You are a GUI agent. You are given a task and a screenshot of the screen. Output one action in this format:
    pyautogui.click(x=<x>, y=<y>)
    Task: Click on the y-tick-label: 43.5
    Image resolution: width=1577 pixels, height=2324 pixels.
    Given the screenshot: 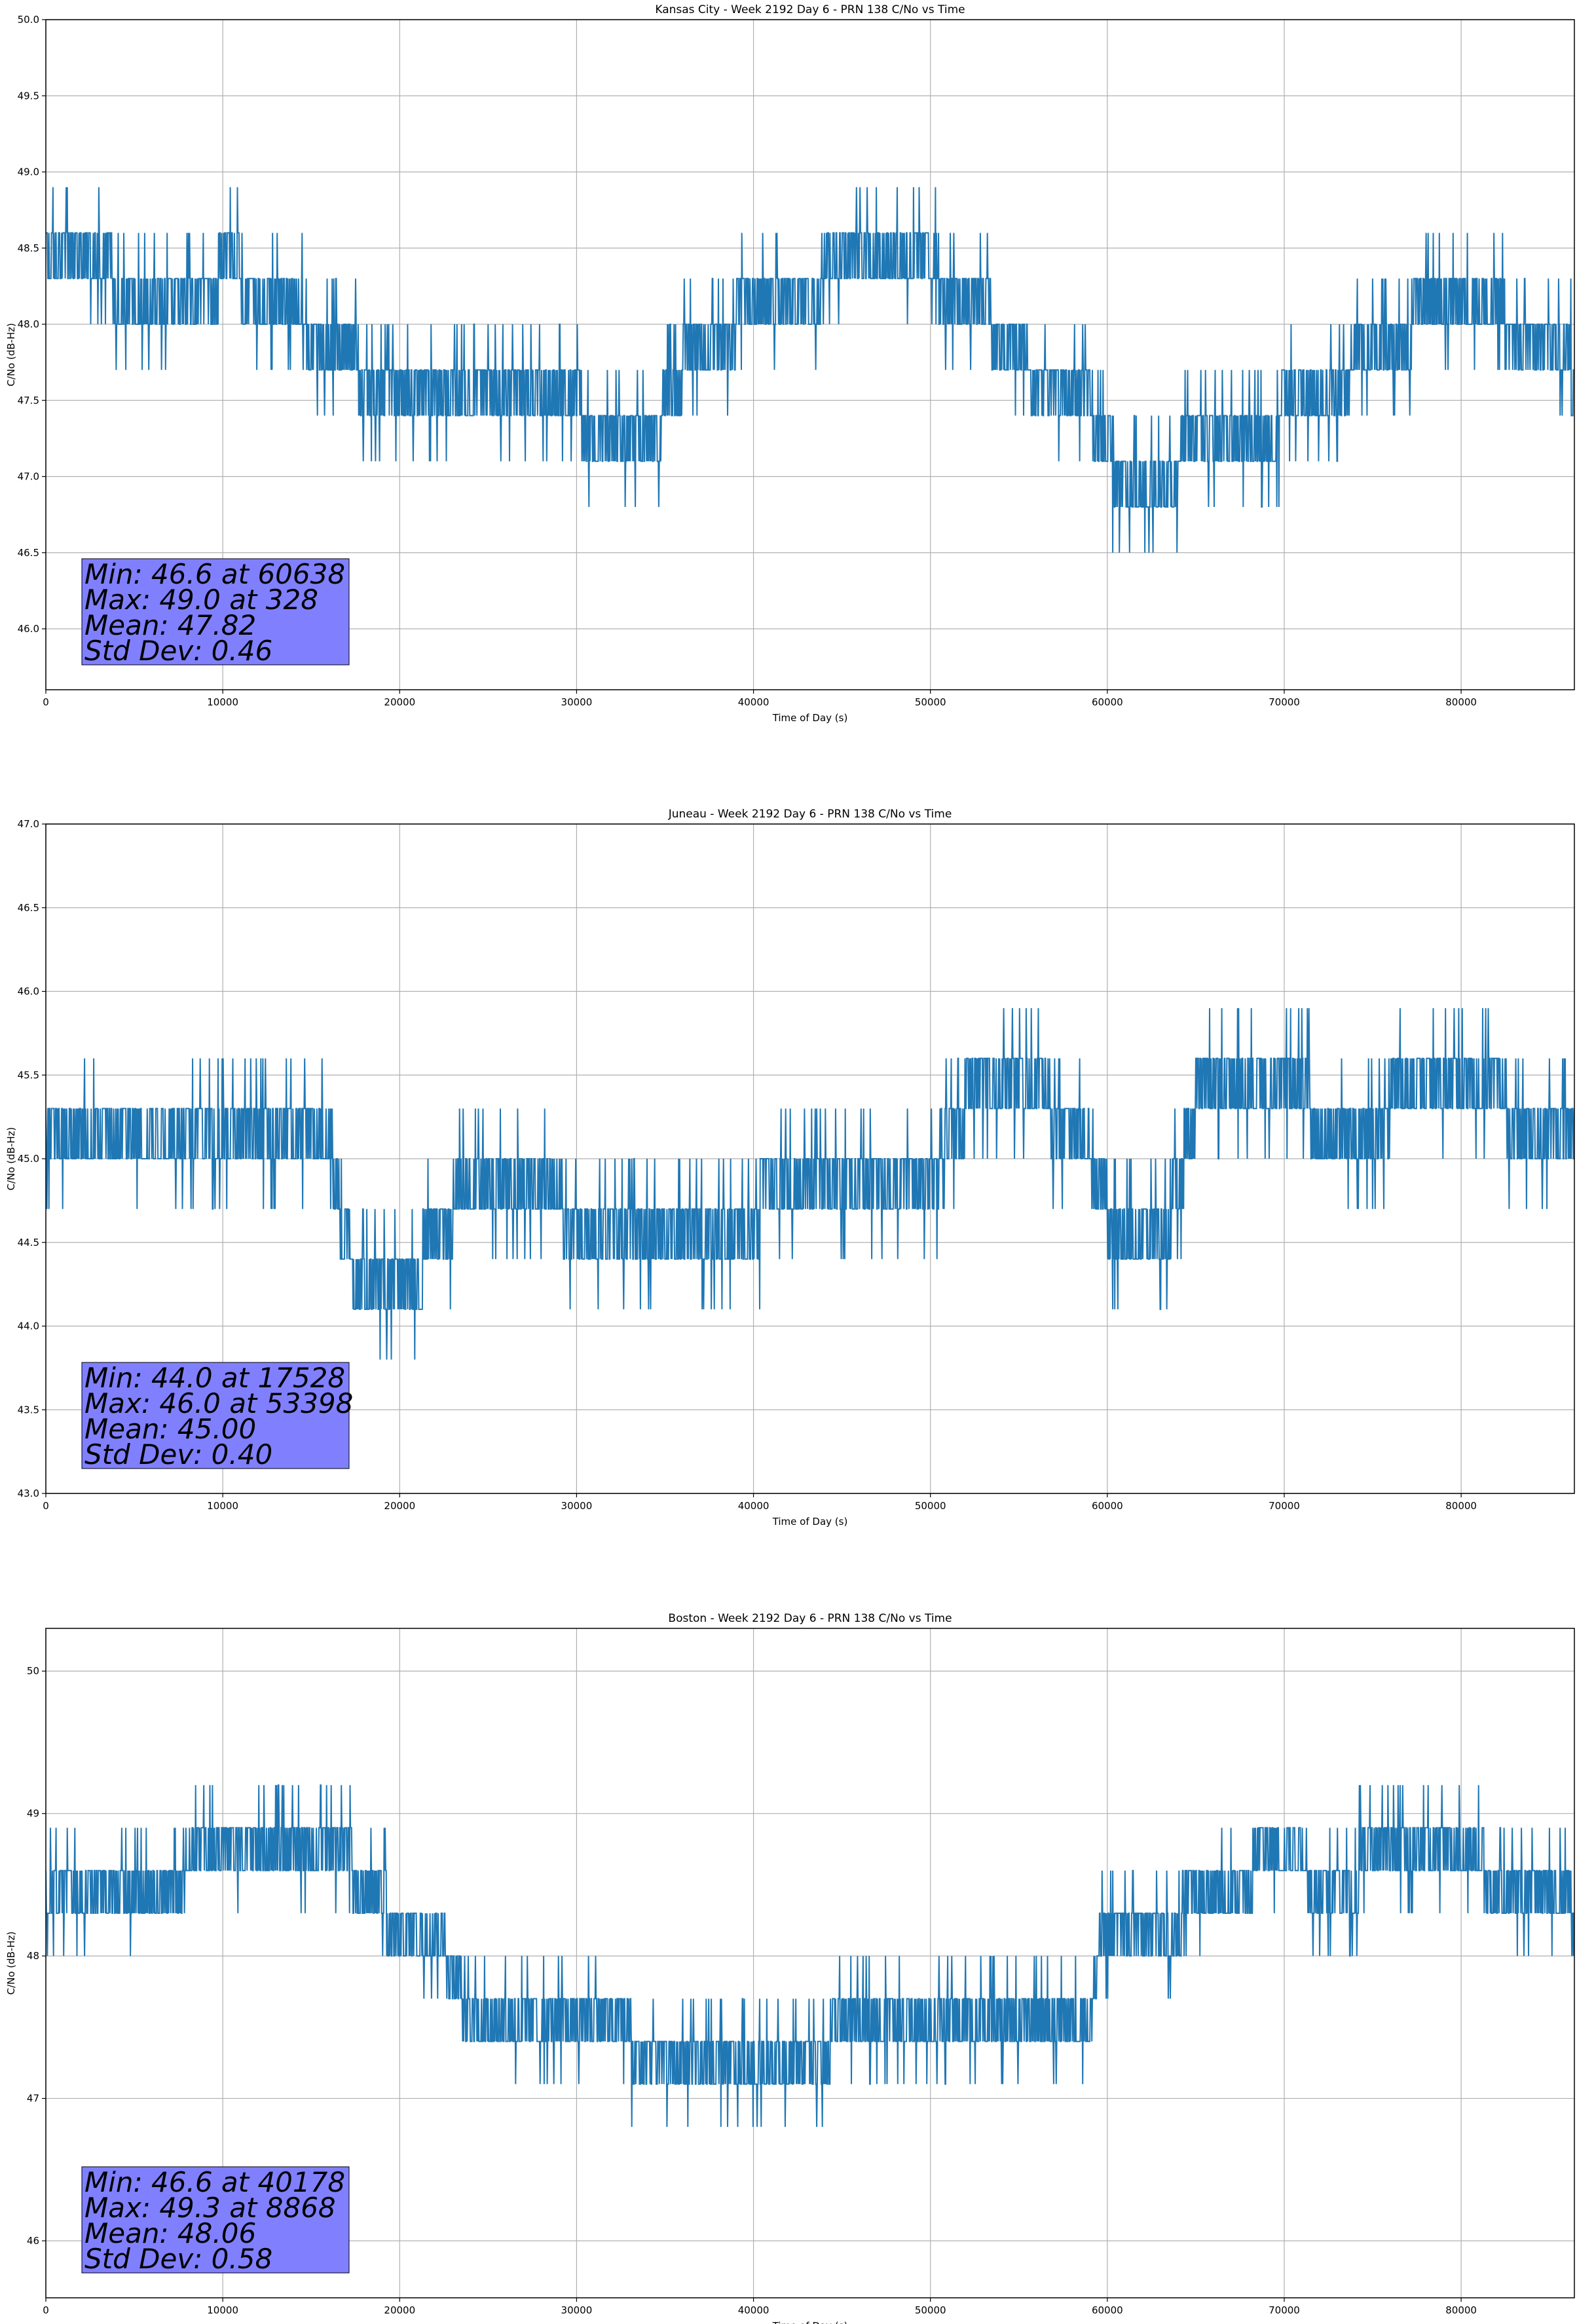 What is the action you would take?
    pyautogui.click(x=28, y=1409)
    